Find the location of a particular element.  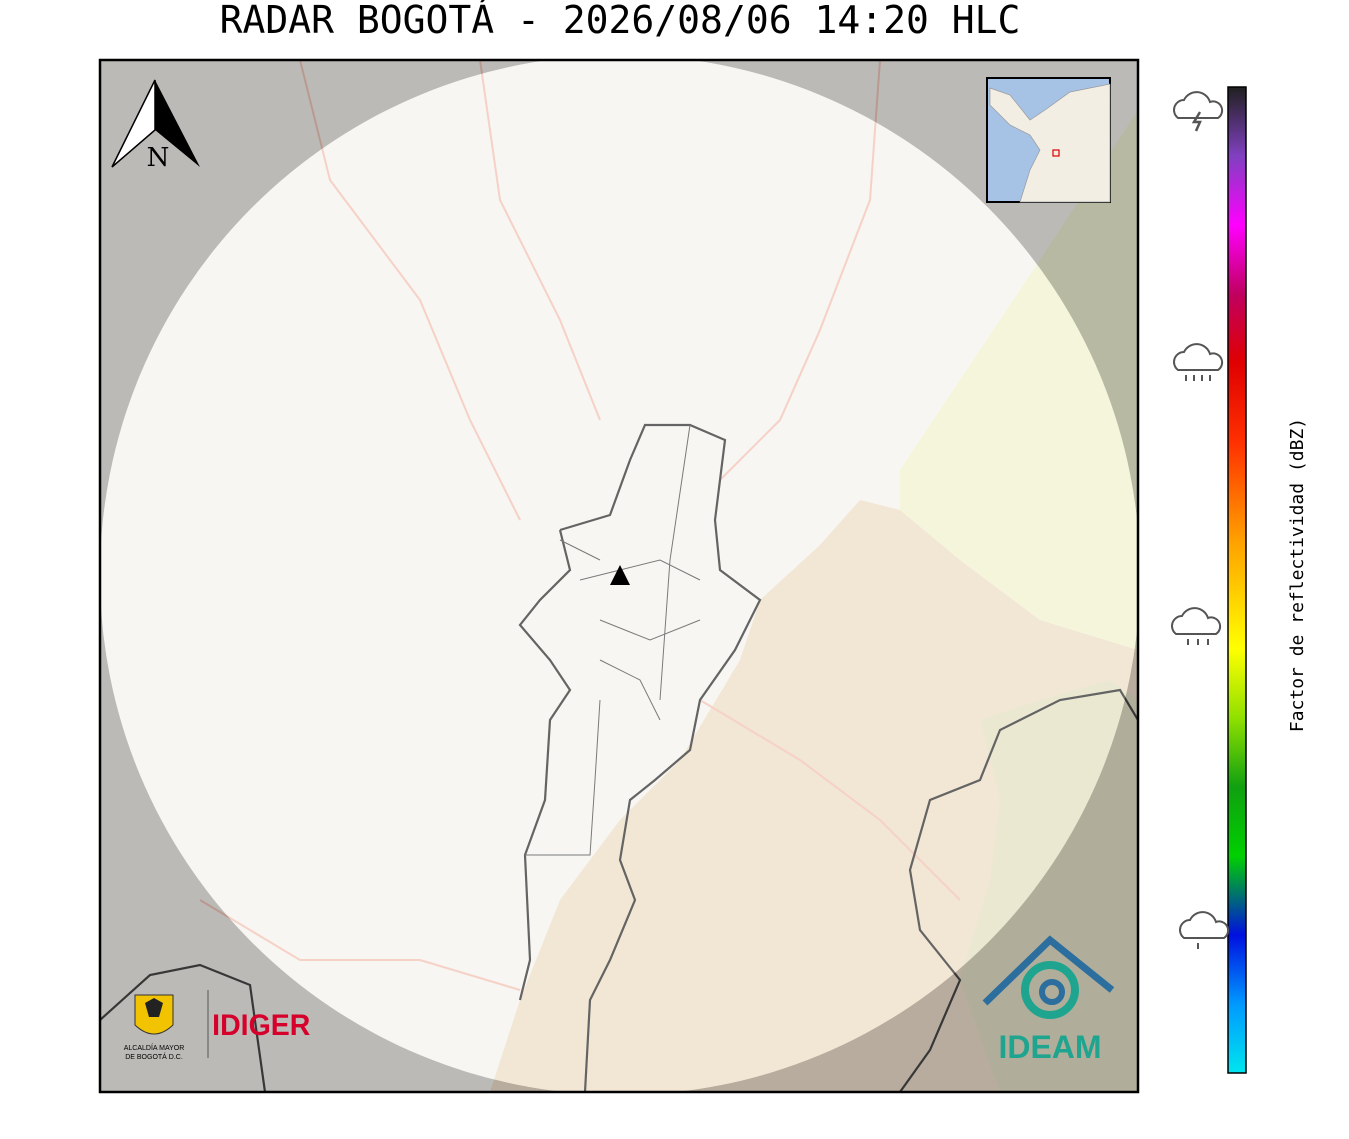

radar-site is located at coordinates (620, 575).